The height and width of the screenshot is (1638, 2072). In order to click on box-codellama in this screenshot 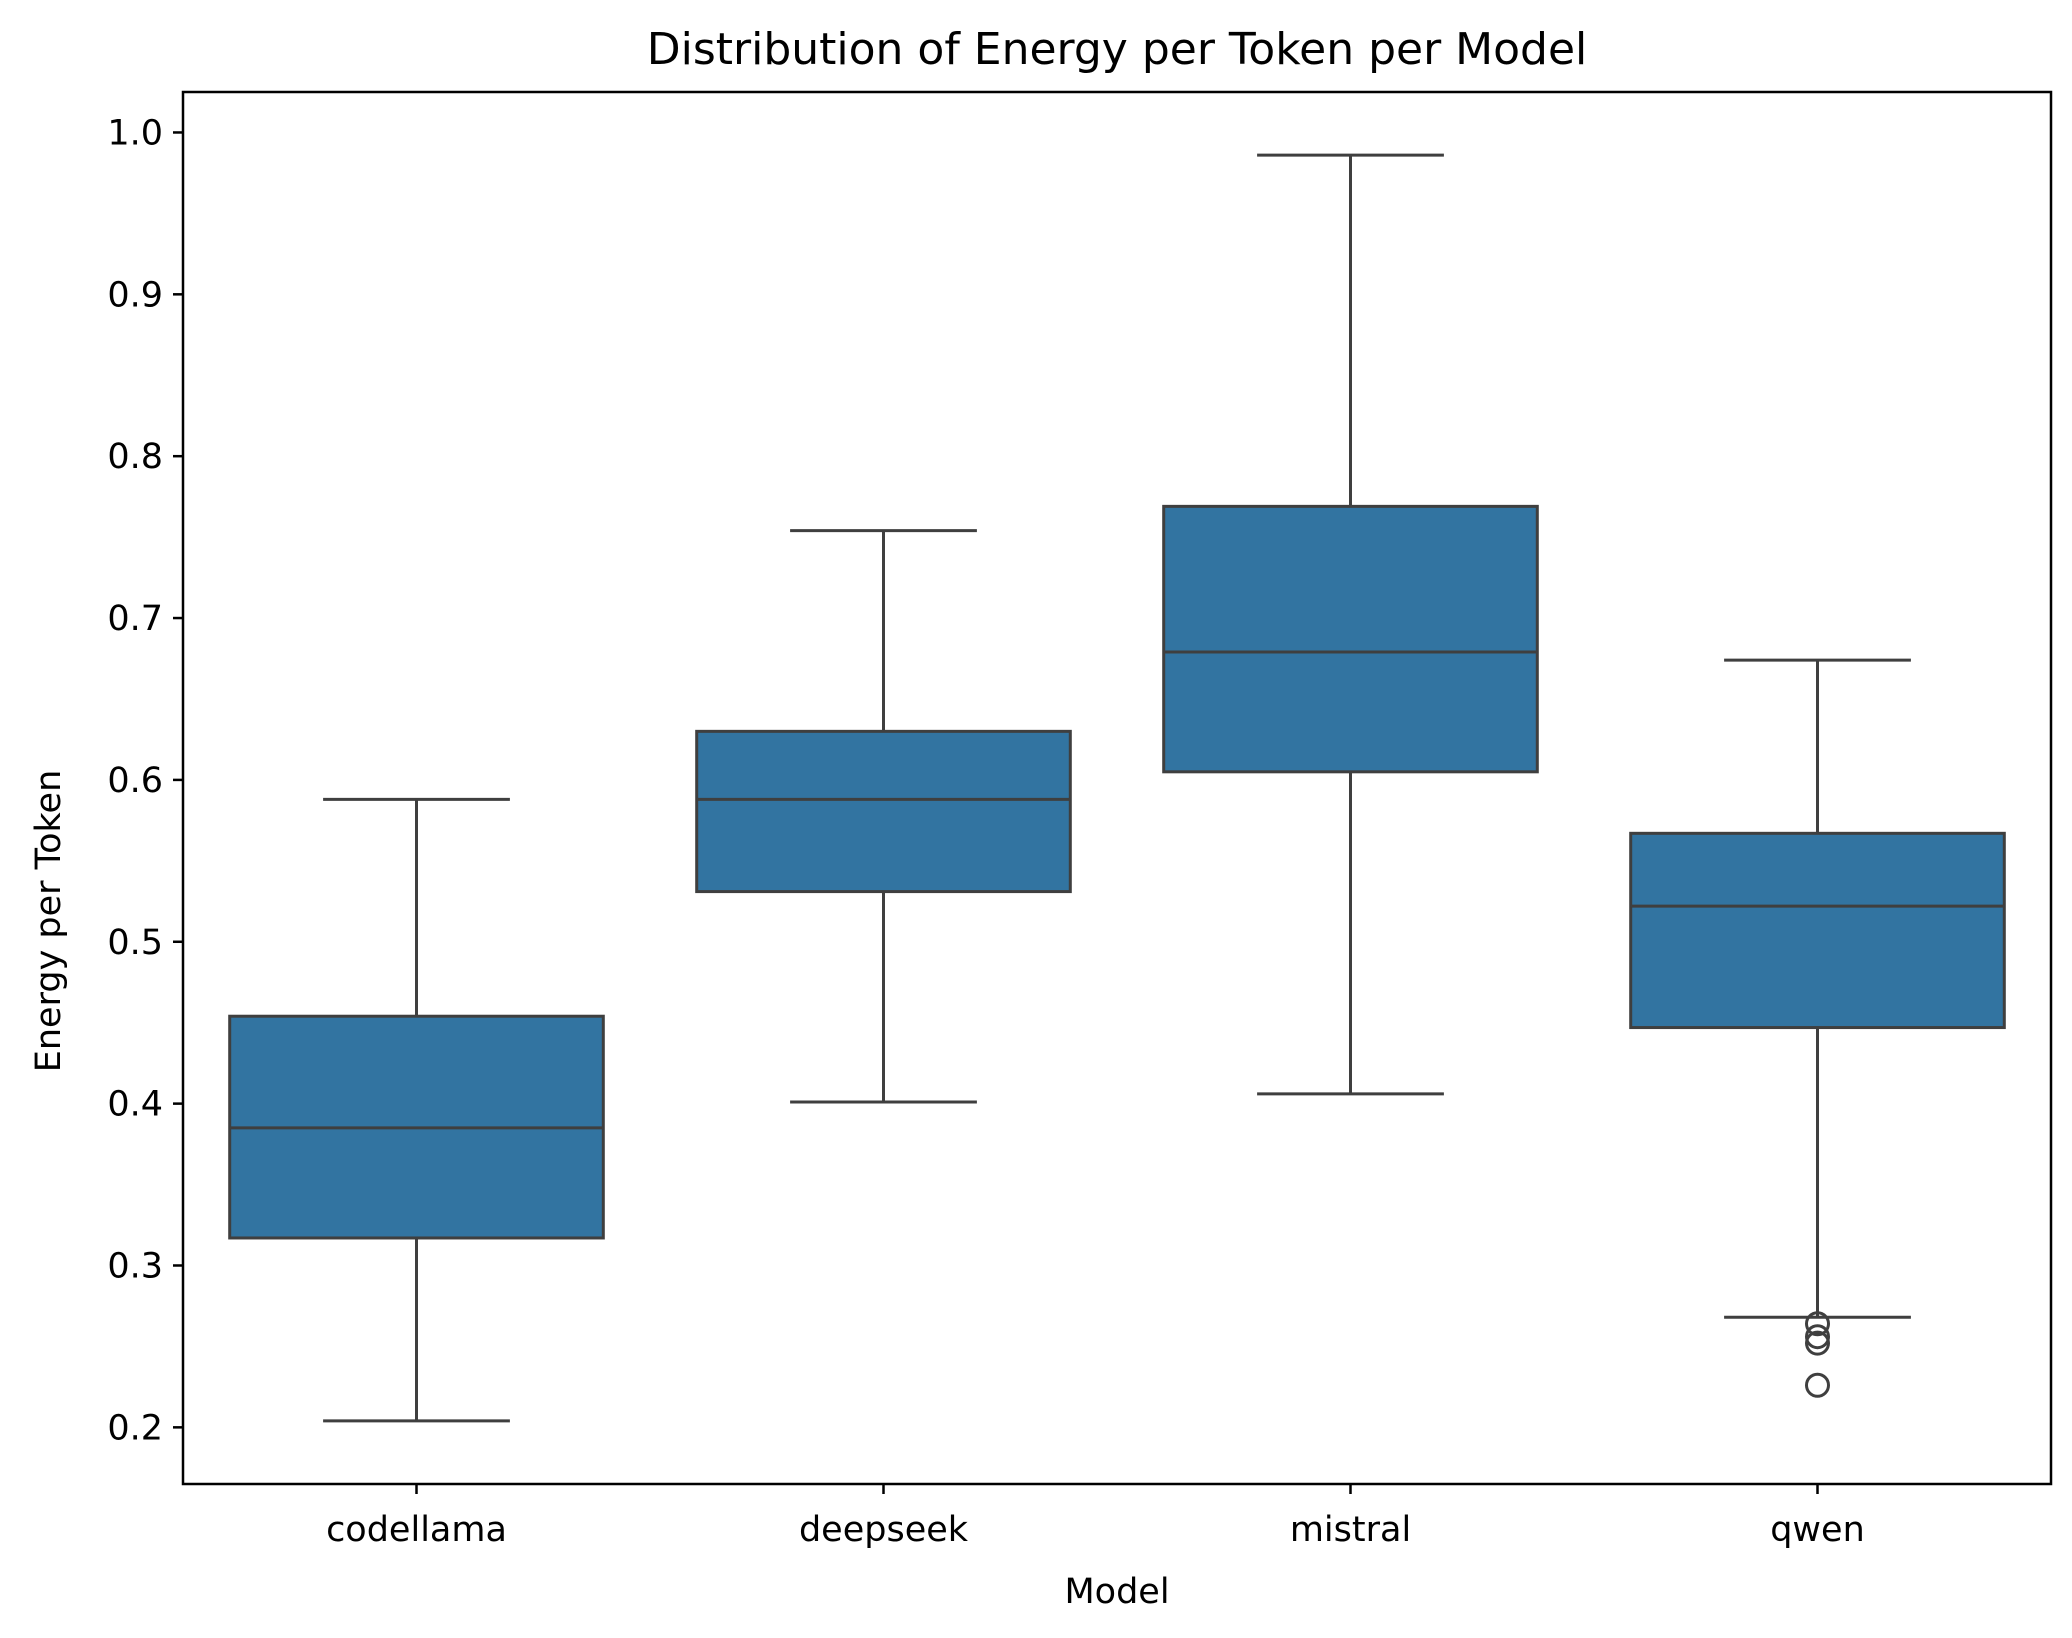, I will do `click(416, 1110)`.